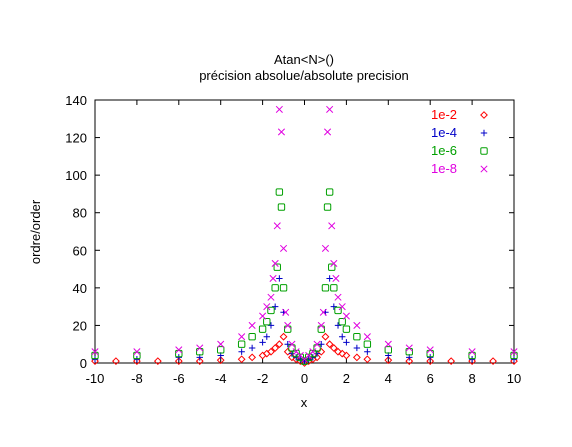  What do you see at coordinates (471, 378) in the screenshot?
I see `x-tick-label: 8` at bounding box center [471, 378].